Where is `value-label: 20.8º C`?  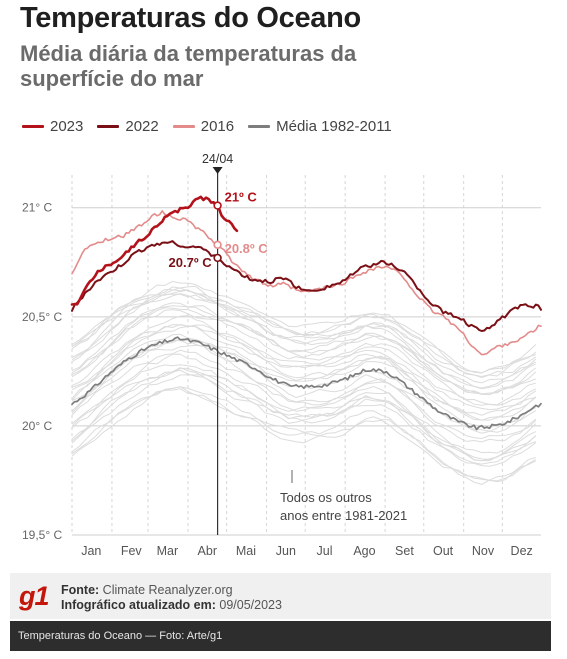 value-label: 20.8º C is located at coordinates (247, 248).